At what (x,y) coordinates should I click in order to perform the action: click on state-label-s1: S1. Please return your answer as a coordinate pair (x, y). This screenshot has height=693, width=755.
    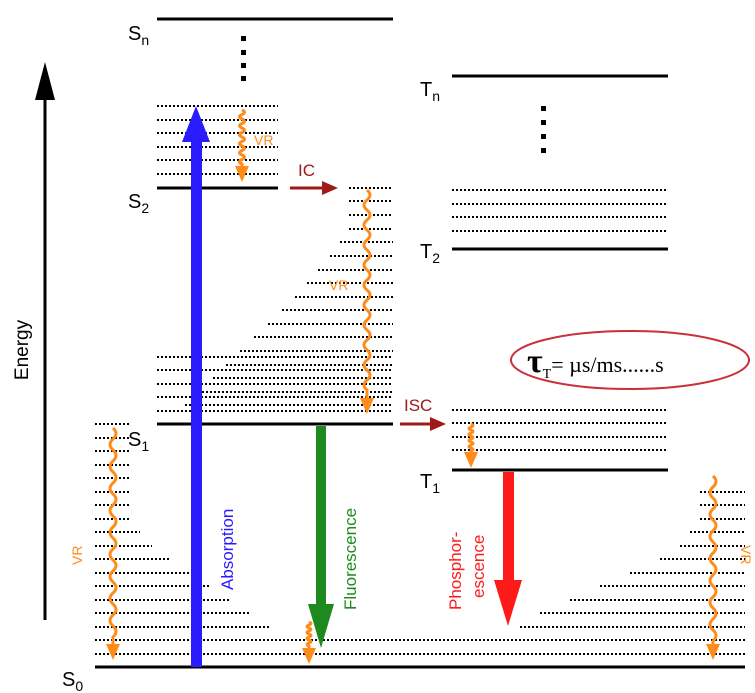
    Looking at the image, I should click on (138, 441).